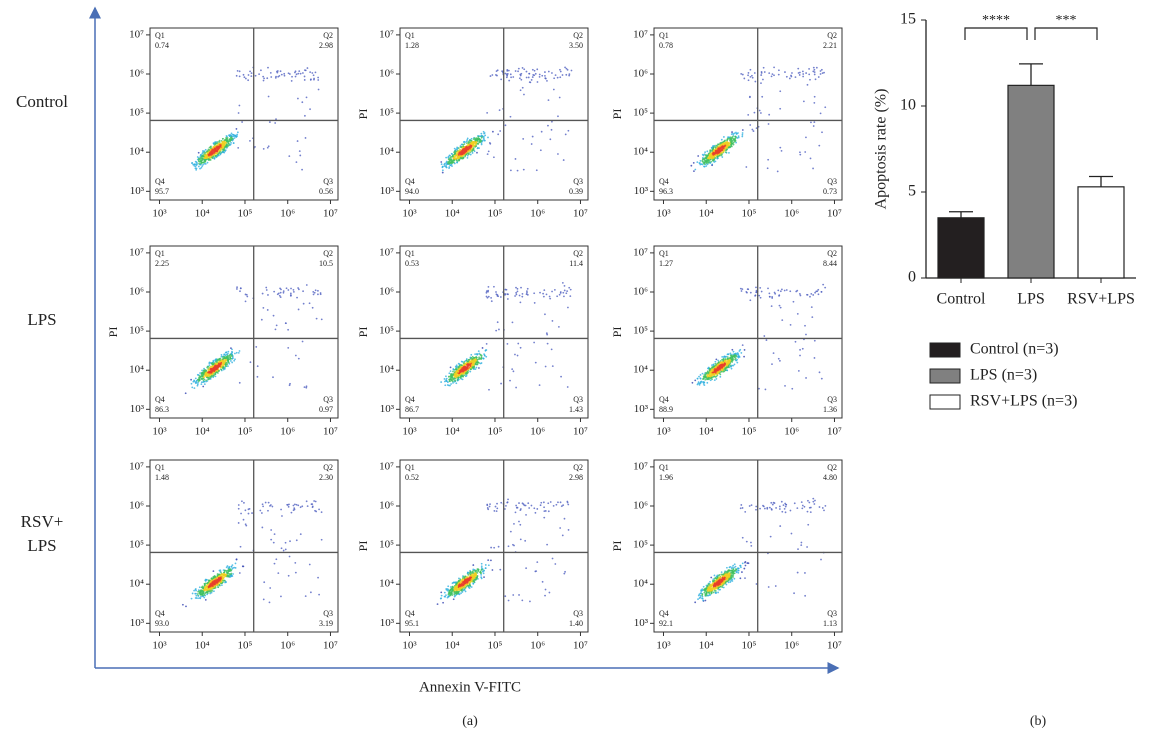  Describe the element at coordinates (330, 432) in the screenshot. I see `x-tick-label: 10⁷` at that location.